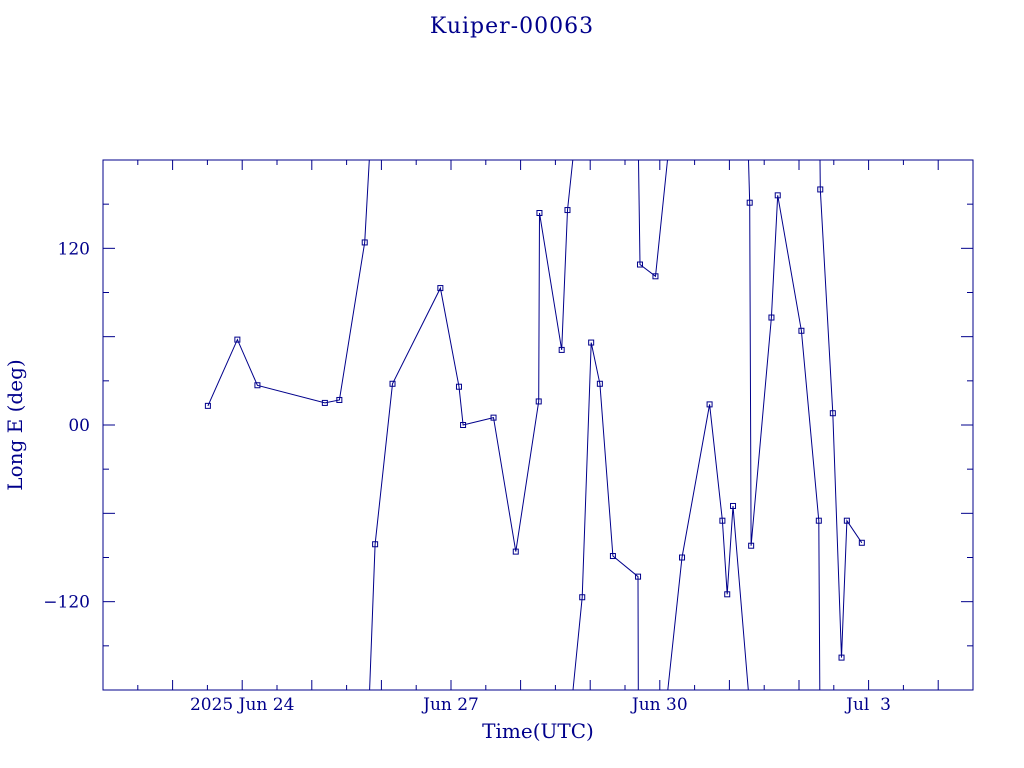 The height and width of the screenshot is (768, 1024). What do you see at coordinates (659, 705) in the screenshot?
I see `x-tick-label: Jun 30` at bounding box center [659, 705].